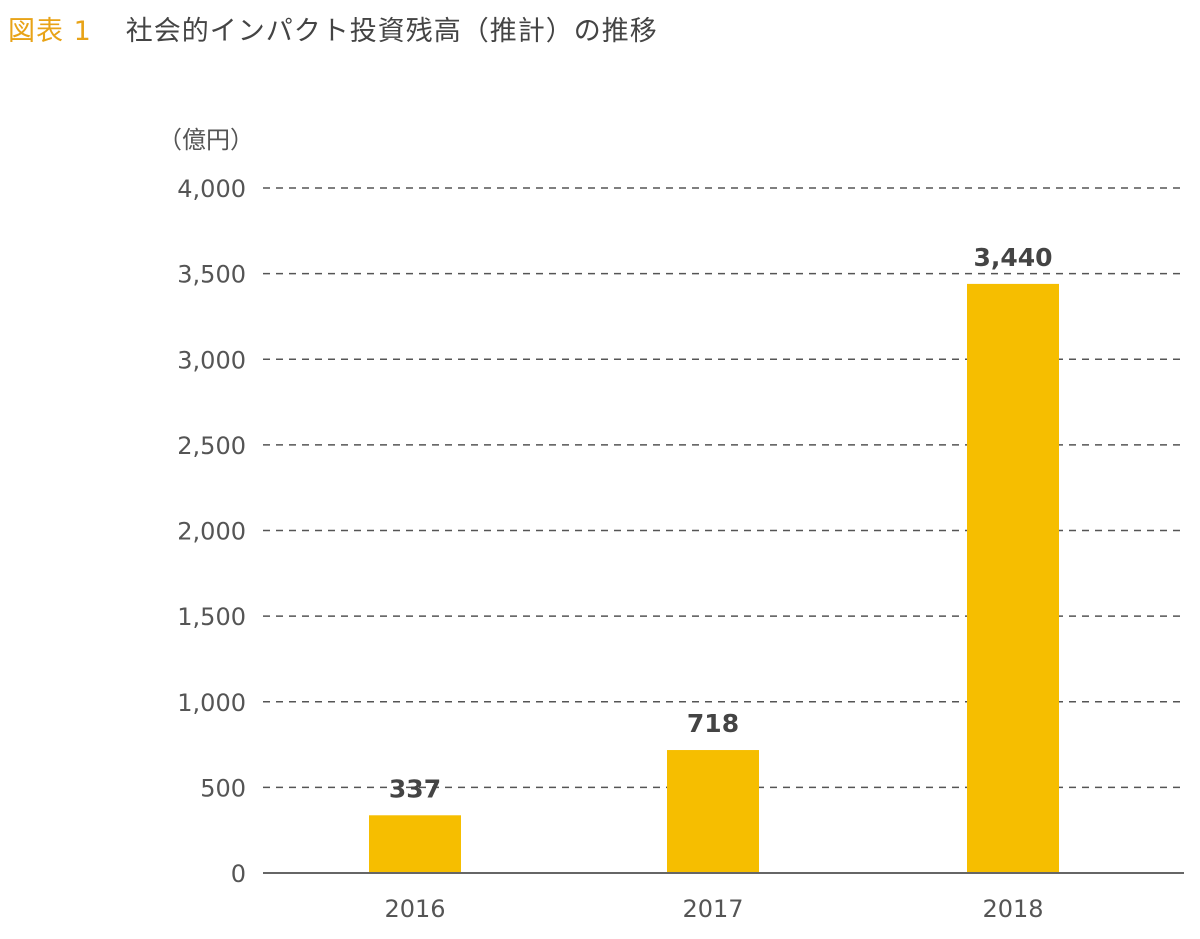 This screenshot has width=1200, height=939. What do you see at coordinates (414, 909) in the screenshot?
I see `x-category-label: 2016` at bounding box center [414, 909].